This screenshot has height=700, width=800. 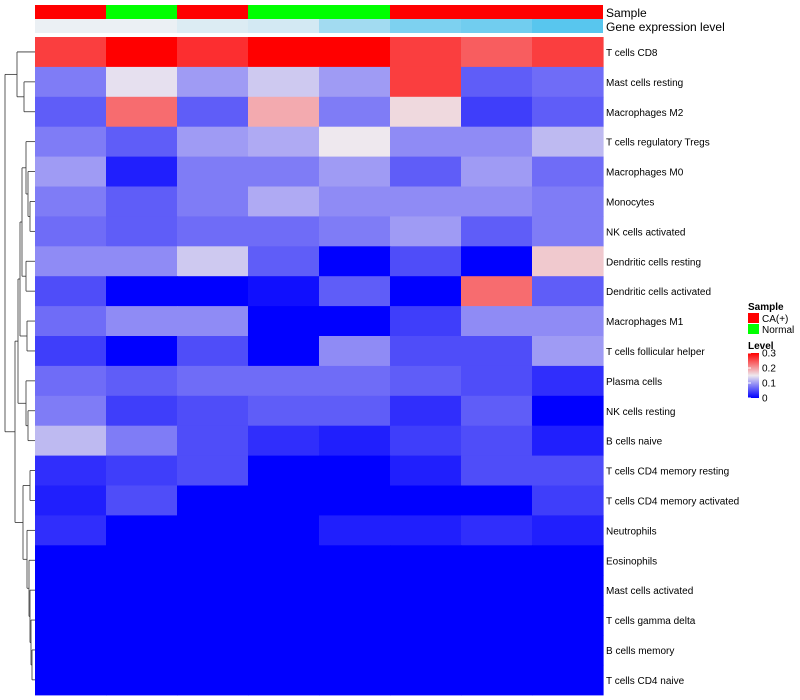 I want to click on column-annotation-bars, so click(x=319, y=19).